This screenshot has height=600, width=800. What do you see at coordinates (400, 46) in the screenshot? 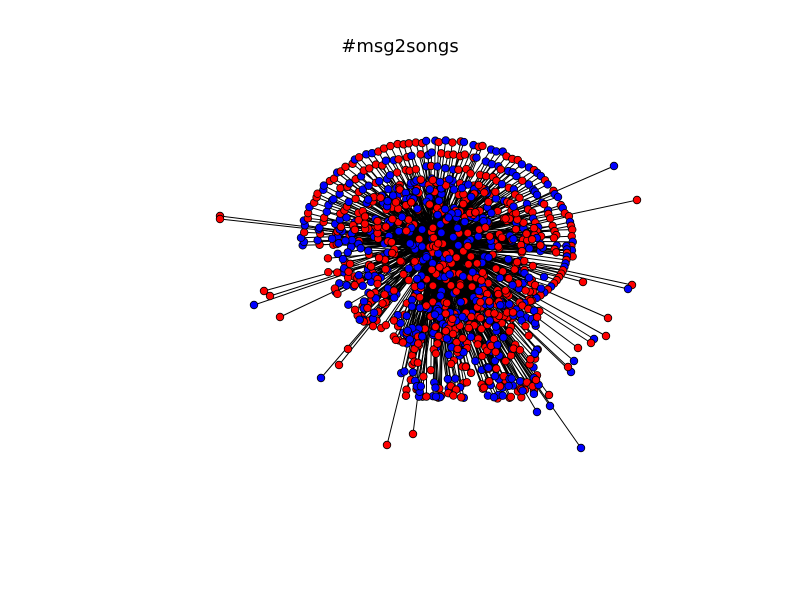
I see `figure-title: #msg2songs` at bounding box center [400, 46].